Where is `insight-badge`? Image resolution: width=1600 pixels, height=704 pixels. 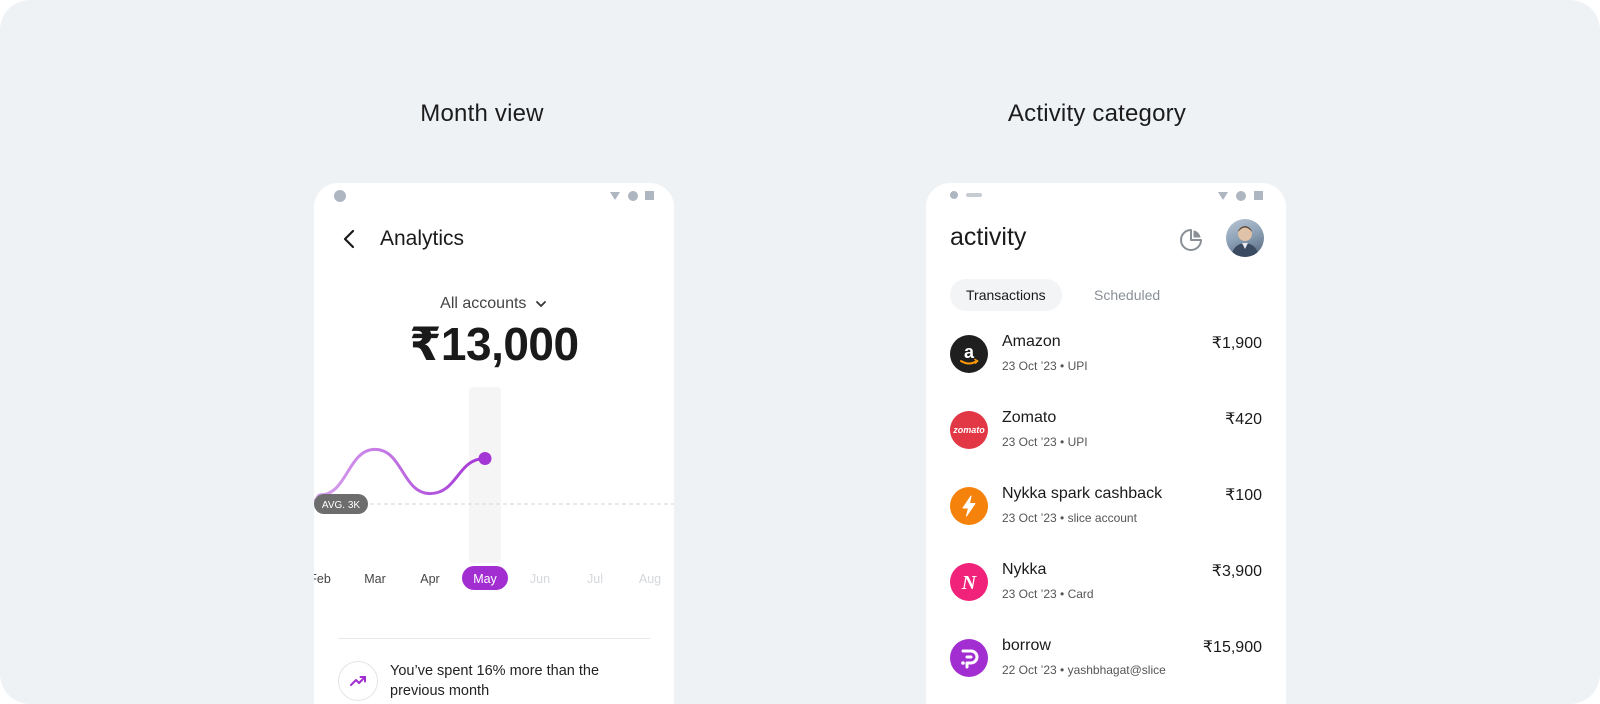 insight-badge is located at coordinates (358, 681).